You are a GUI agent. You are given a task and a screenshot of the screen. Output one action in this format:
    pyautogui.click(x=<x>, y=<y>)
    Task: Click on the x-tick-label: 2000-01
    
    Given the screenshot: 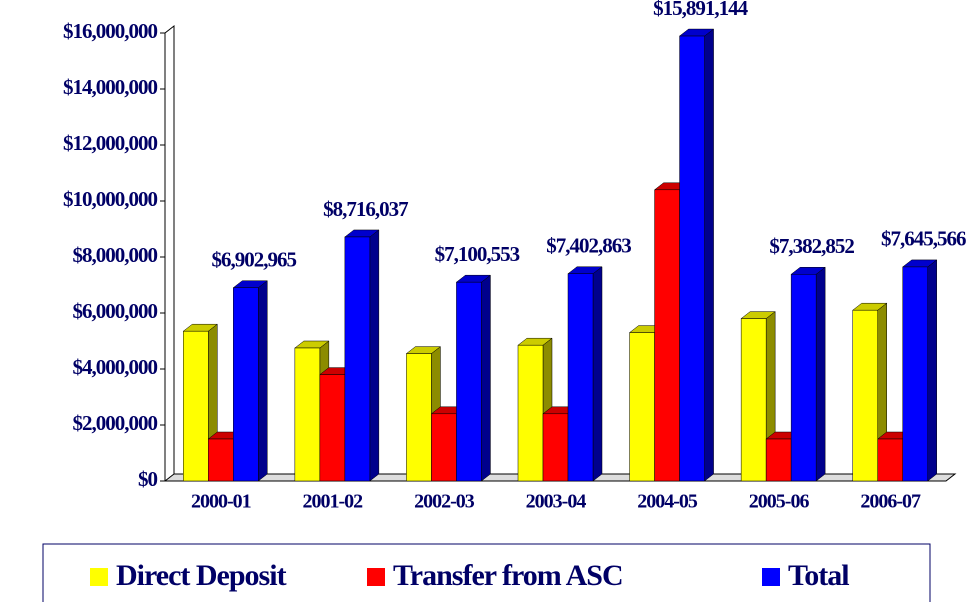 What is the action you would take?
    pyautogui.click(x=221, y=502)
    